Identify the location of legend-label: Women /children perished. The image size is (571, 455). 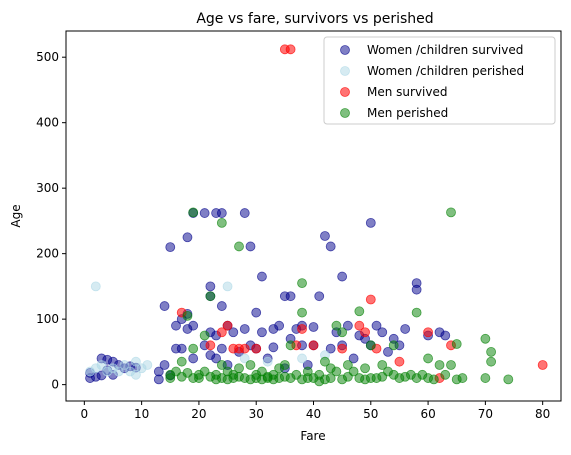
(445, 71).